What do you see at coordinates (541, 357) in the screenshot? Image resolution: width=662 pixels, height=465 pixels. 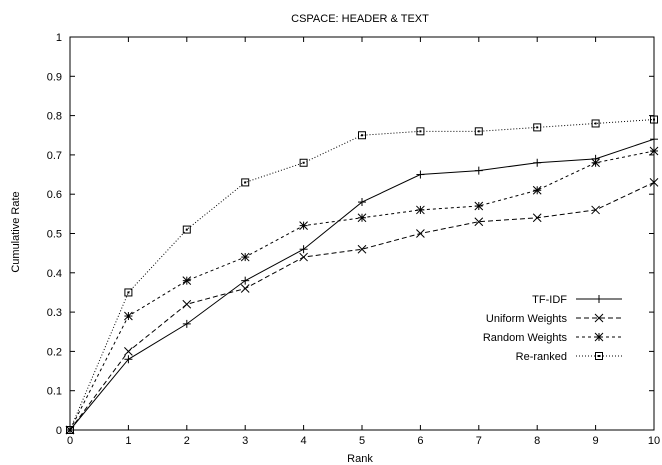 I see `legend-label-re-ranked: Re-ranked` at bounding box center [541, 357].